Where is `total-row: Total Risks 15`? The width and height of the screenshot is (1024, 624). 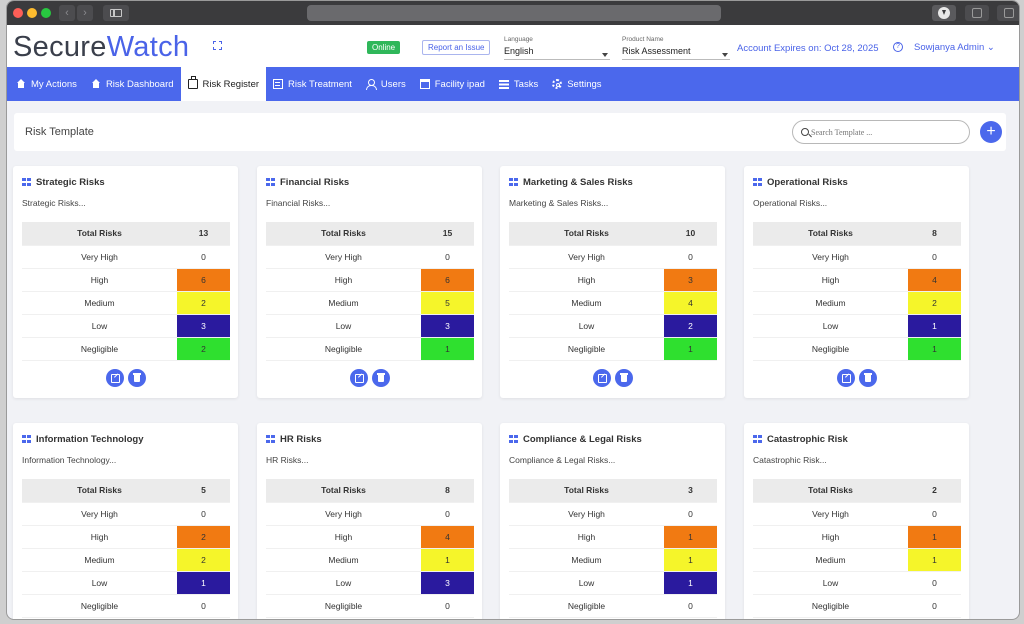
total-row: Total Risks 15 is located at coordinates (370, 234).